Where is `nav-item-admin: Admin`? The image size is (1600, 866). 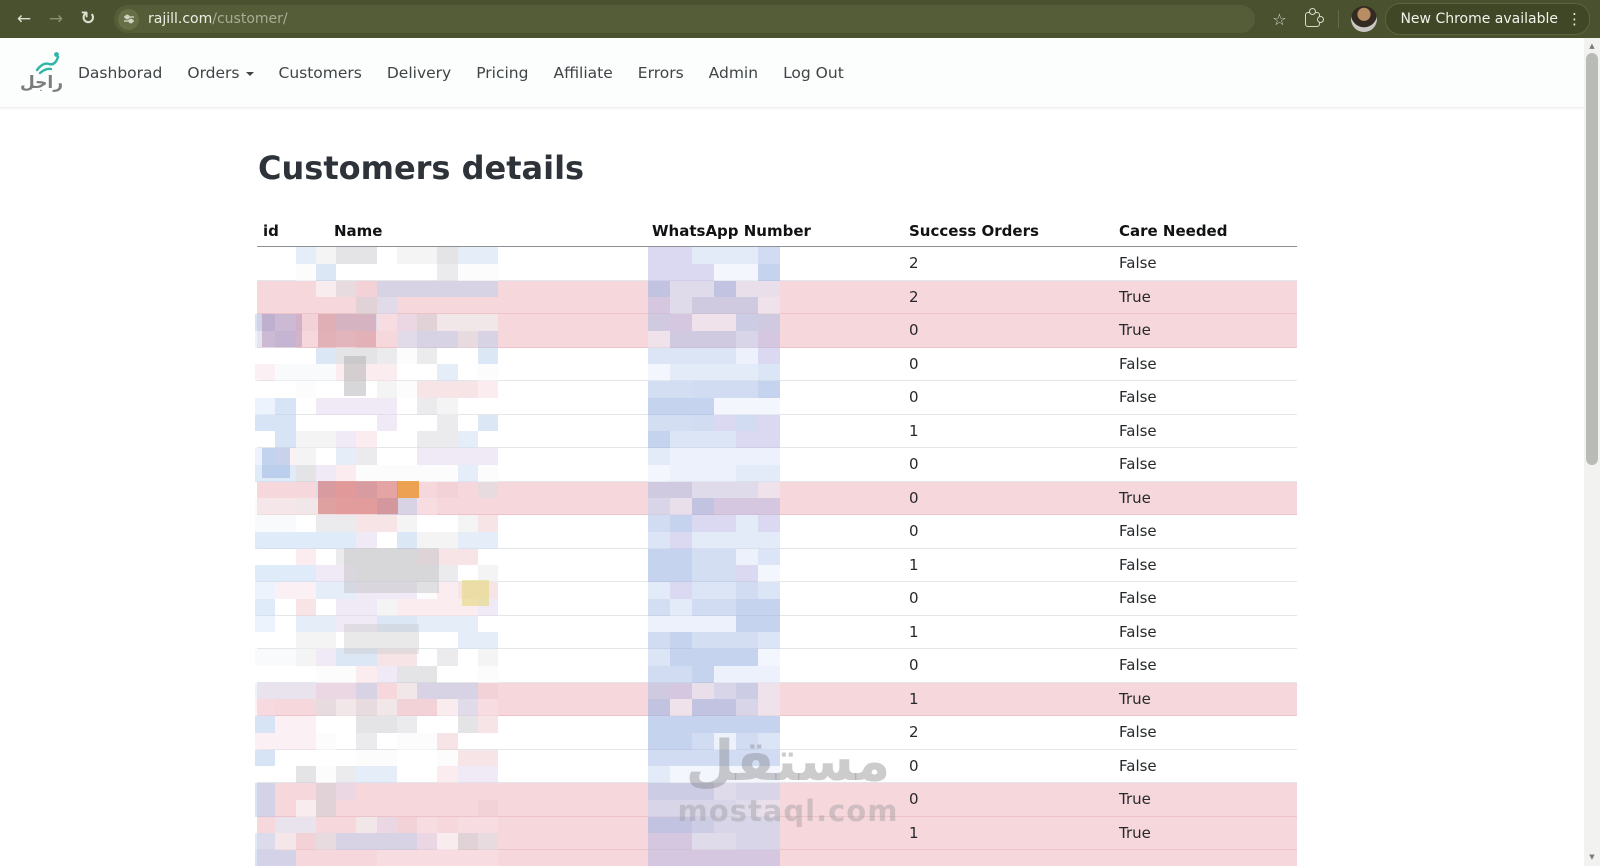
nav-item-admin: Admin is located at coordinates (733, 73).